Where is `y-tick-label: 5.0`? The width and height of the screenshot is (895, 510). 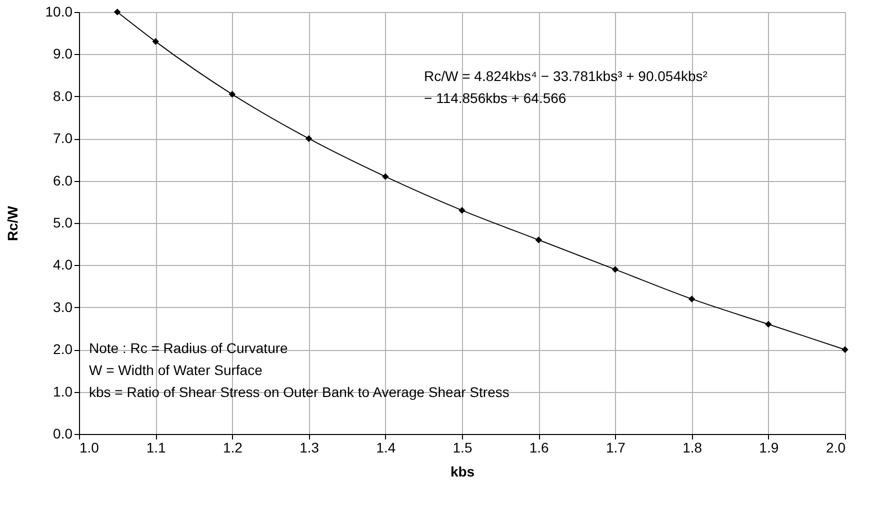
y-tick-label: 5.0 is located at coordinates (63, 222).